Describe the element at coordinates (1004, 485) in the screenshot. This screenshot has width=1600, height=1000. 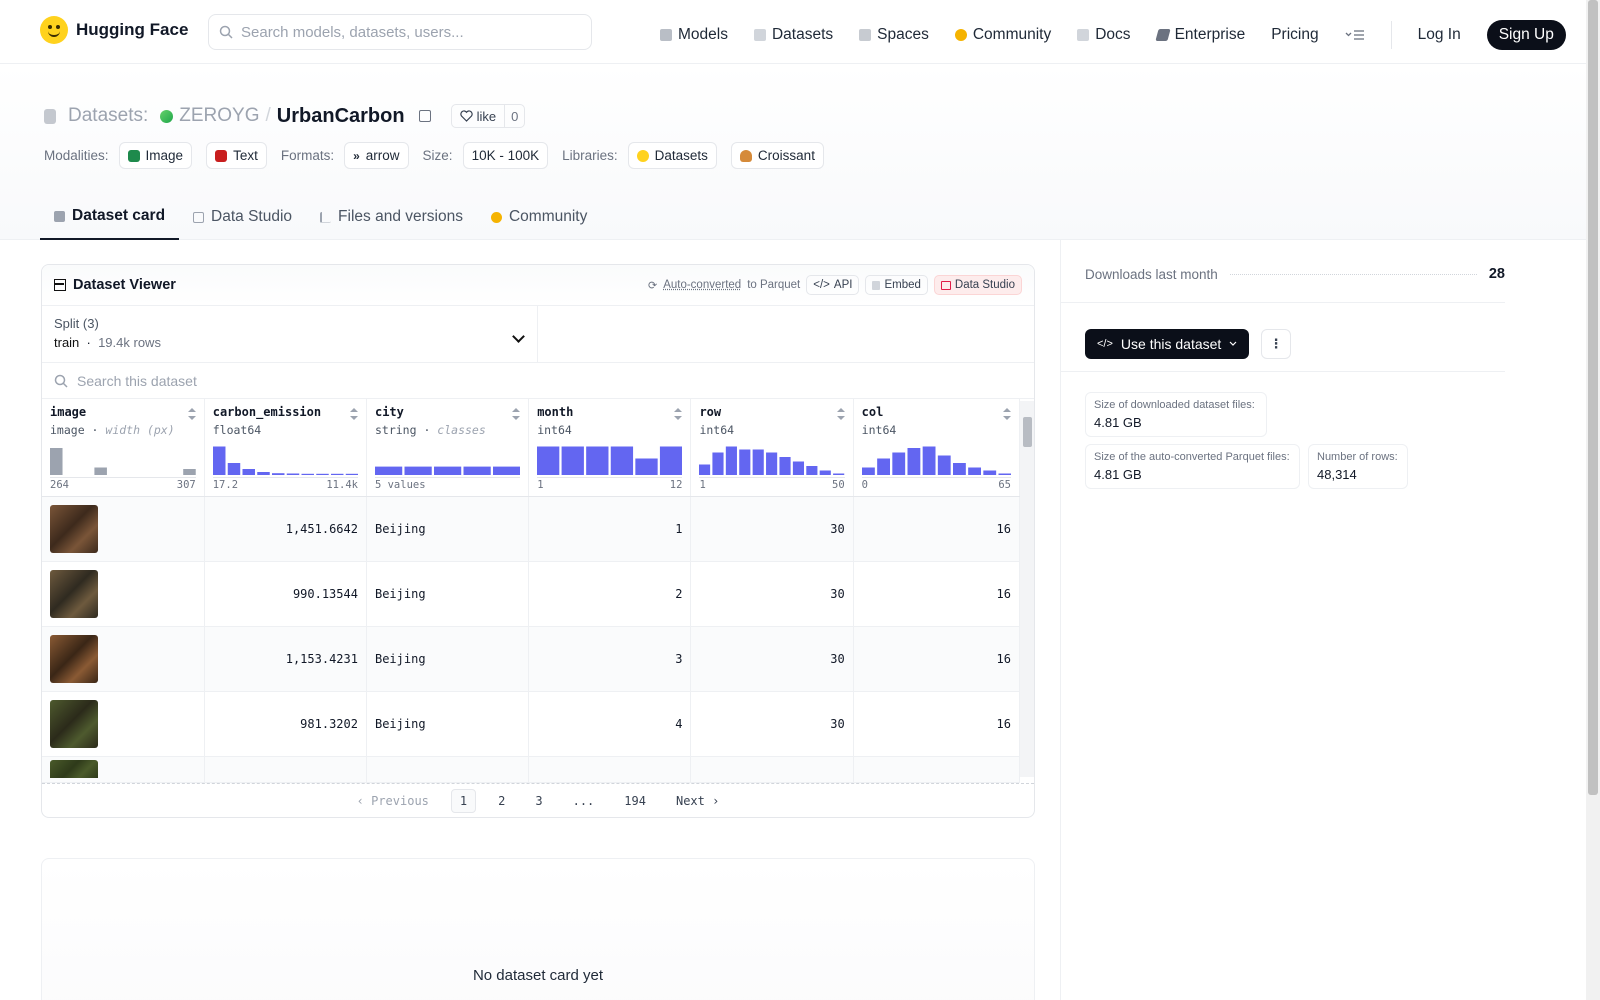
I see `histogram-max: 65` at that location.